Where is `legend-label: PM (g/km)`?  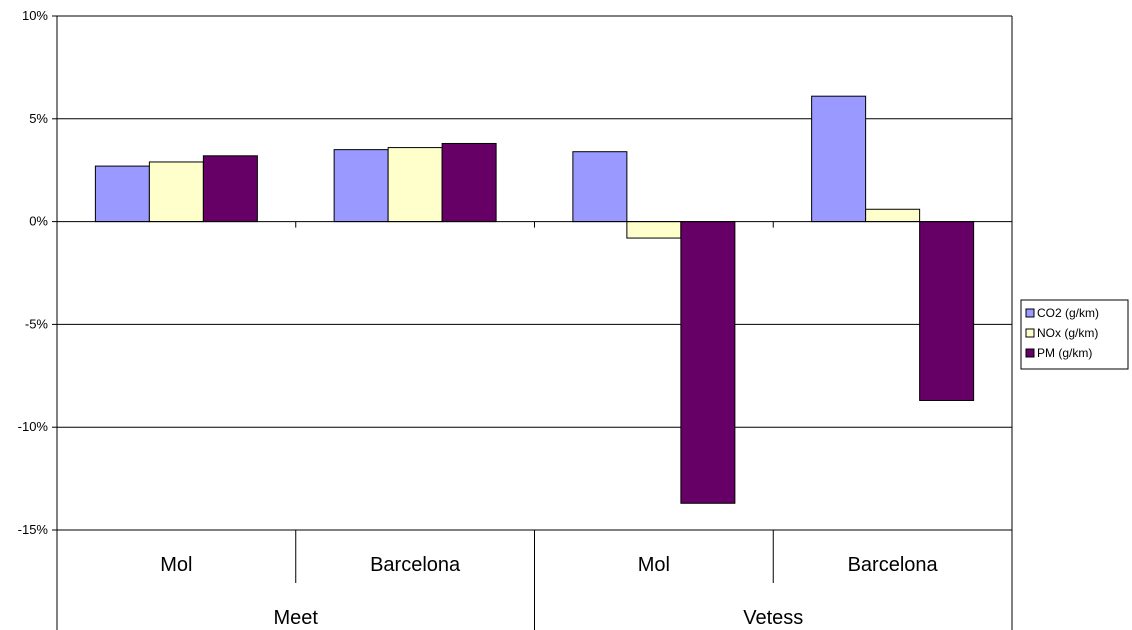
legend-label: PM (g/km) is located at coordinates (1064, 353).